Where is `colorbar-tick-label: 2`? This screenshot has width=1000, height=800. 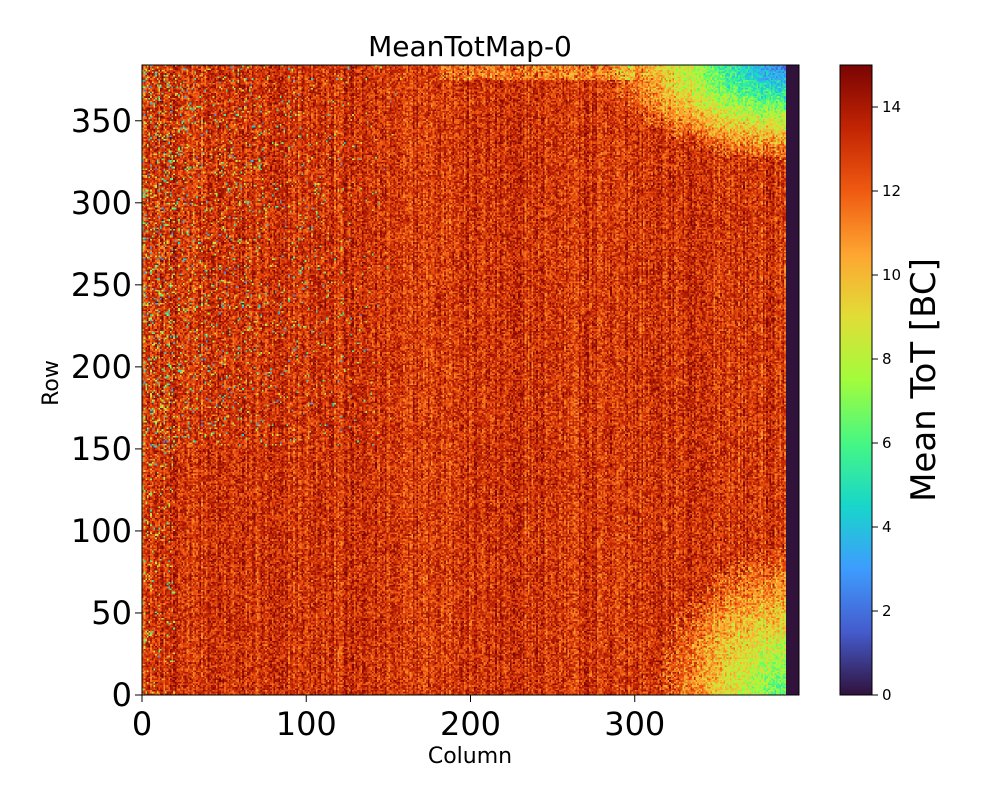 colorbar-tick-label: 2 is located at coordinates (887, 611).